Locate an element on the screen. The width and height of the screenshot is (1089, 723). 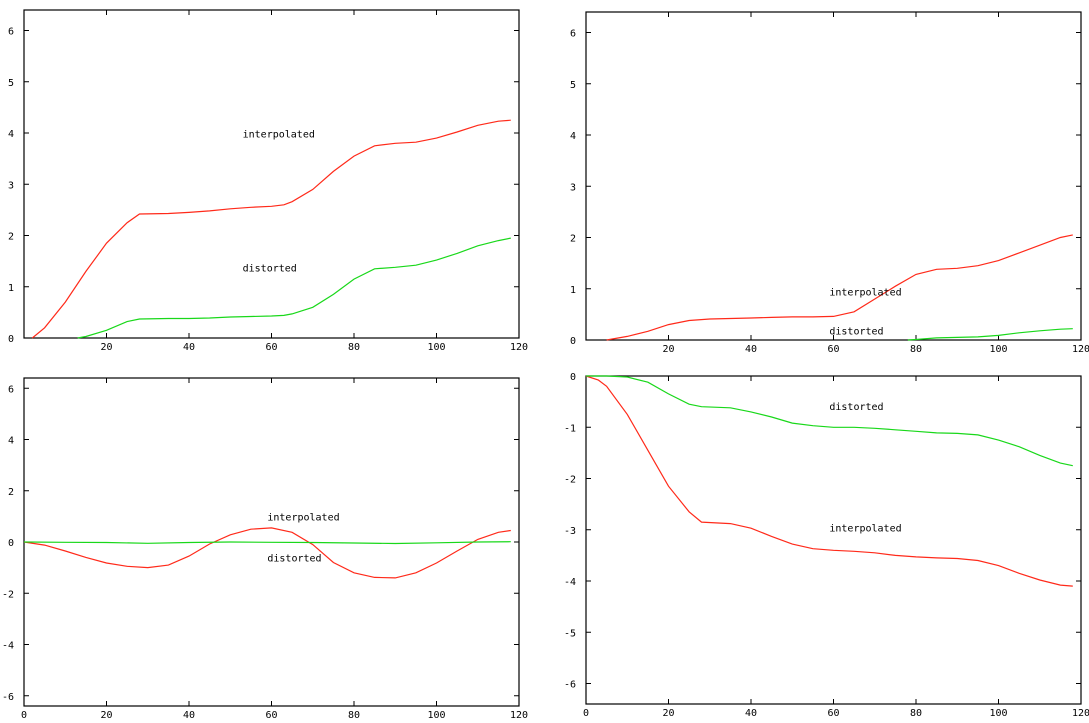
y-tick-label: -5 is located at coordinates (570, 633).